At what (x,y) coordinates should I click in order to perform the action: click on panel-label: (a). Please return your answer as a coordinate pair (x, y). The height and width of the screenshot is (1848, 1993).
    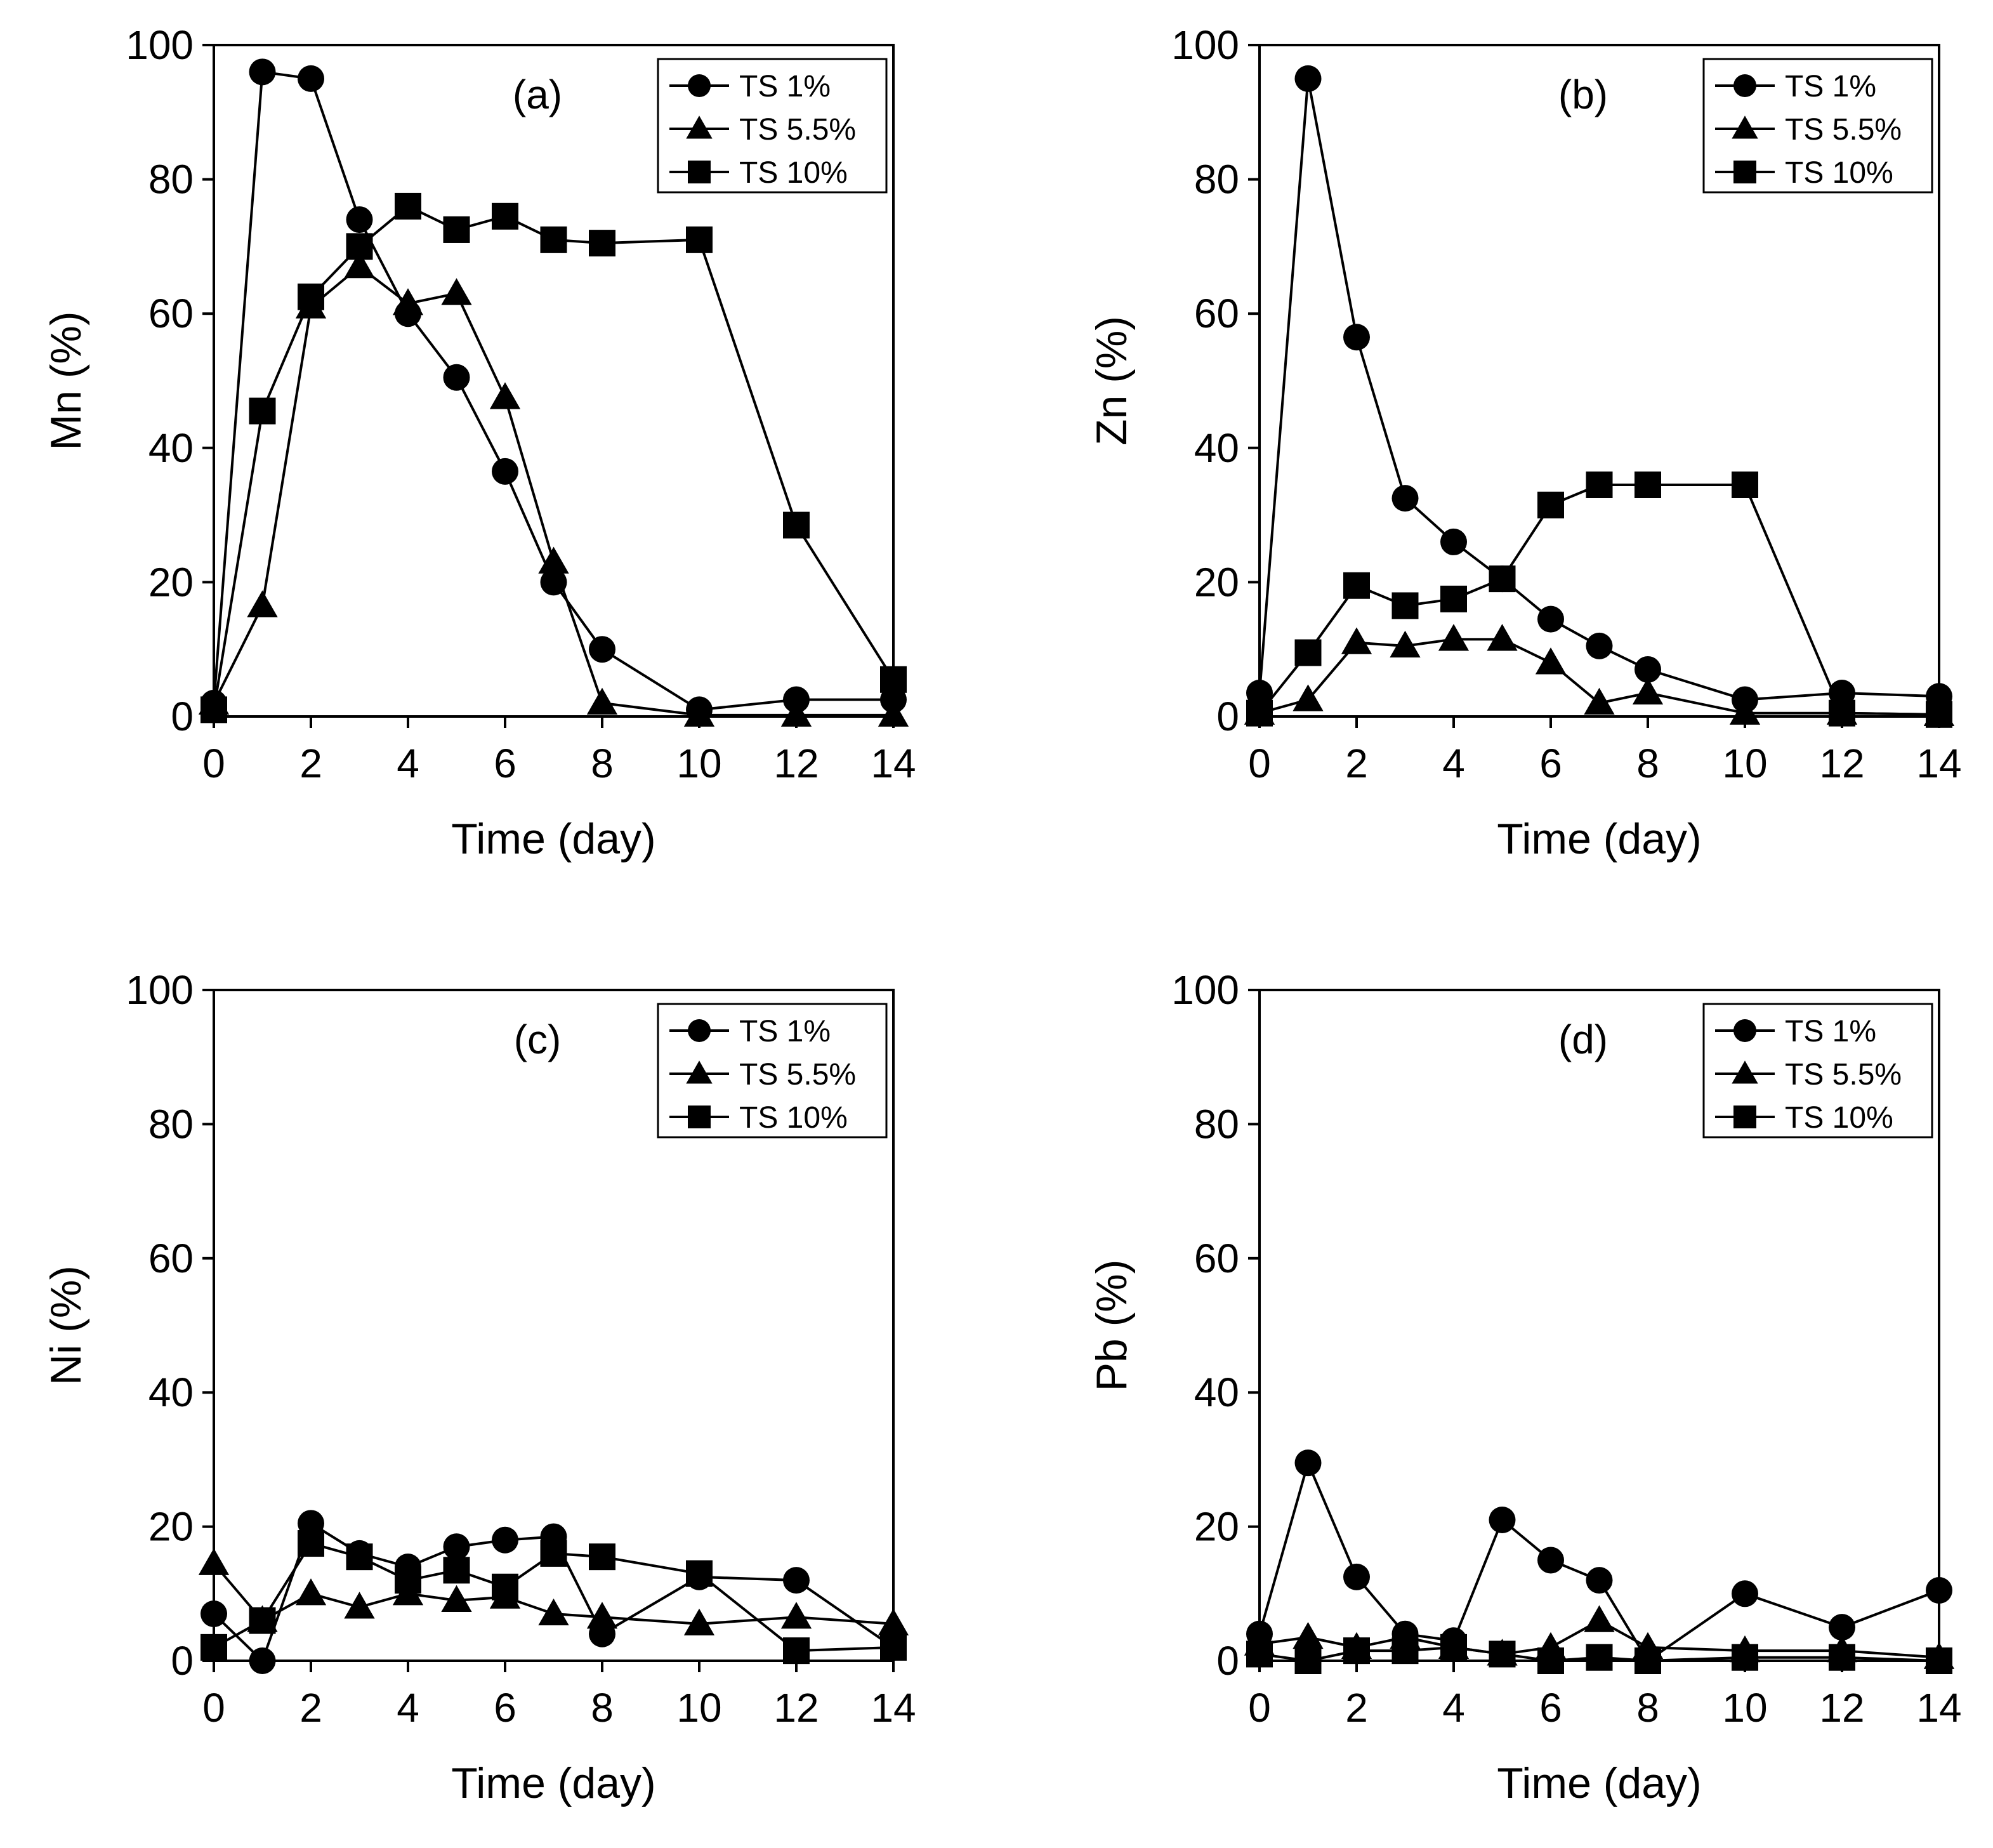
    Looking at the image, I should click on (537, 94).